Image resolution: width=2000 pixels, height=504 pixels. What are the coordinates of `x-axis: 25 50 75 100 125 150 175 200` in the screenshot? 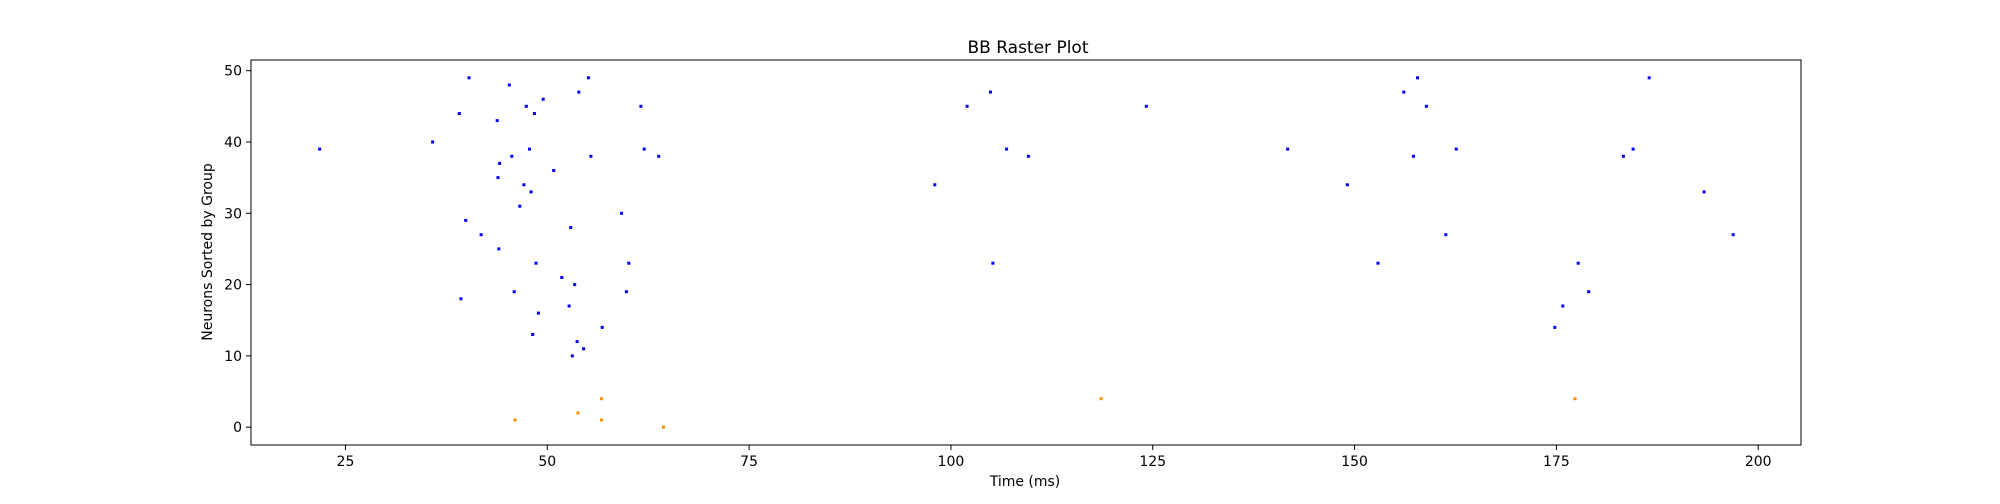 It's located at (1054, 457).